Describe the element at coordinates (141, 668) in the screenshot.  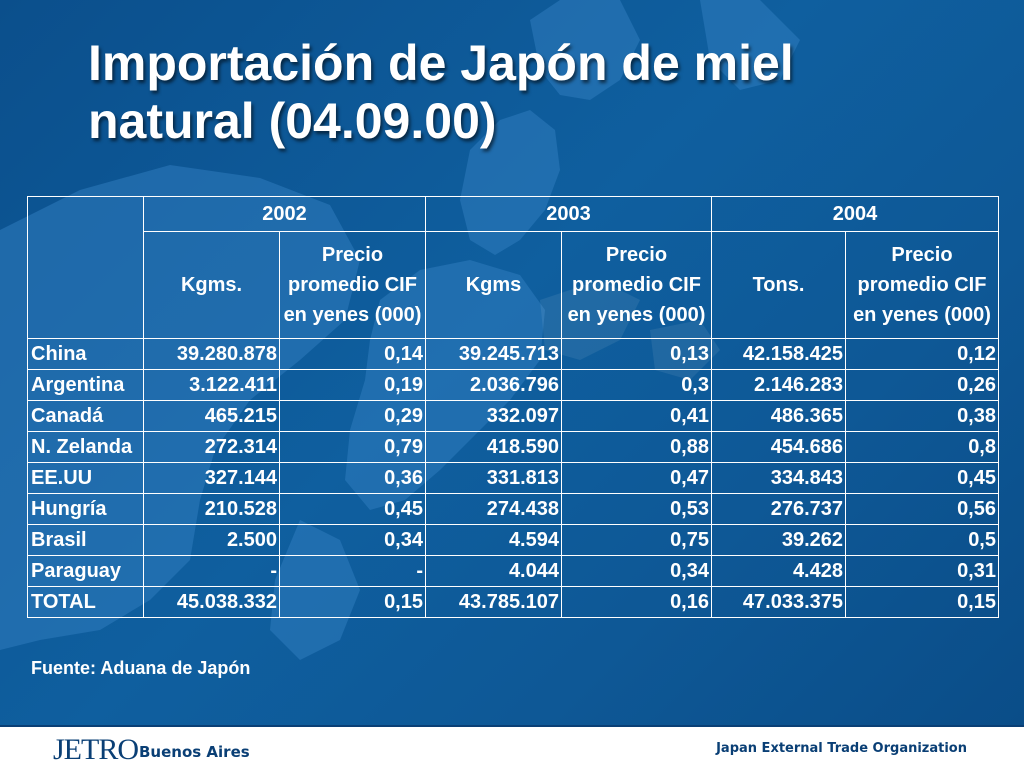
I see `source-note: Fuente: Aduana de Japón` at that location.